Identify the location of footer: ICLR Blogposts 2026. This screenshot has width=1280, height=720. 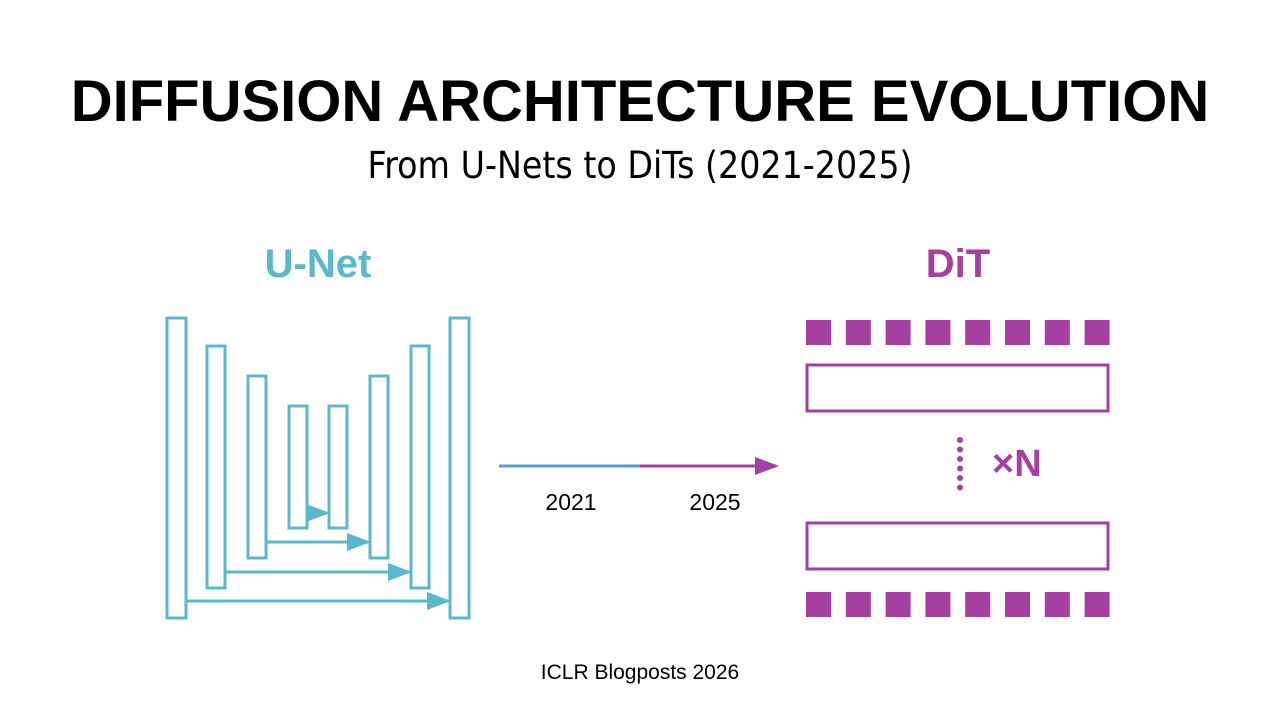
(640, 672).